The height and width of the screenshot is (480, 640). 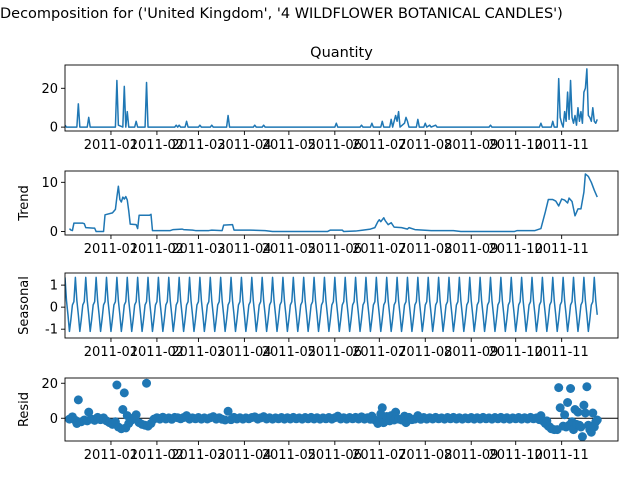 I want to click on seasonal-line, so click(x=331, y=304).